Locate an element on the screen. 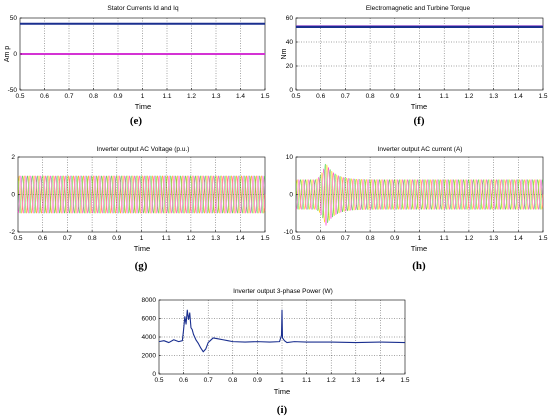 This screenshot has width=550, height=420. panel-f-caption: (f) is located at coordinates (419, 121).